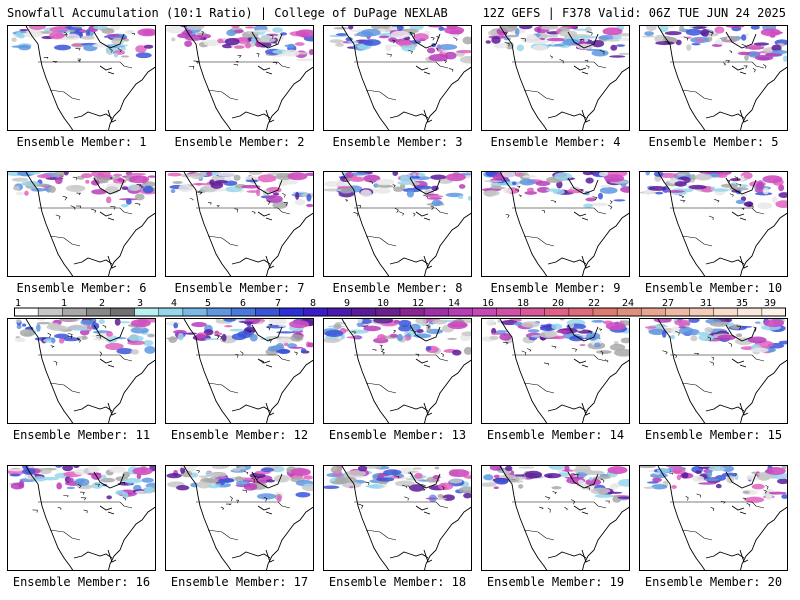 Image resolution: width=800 pixels, height=600 pixels. Describe the element at coordinates (81, 288) in the screenshot. I see `ensemble-member-label: Ensemble Member: 6` at that location.